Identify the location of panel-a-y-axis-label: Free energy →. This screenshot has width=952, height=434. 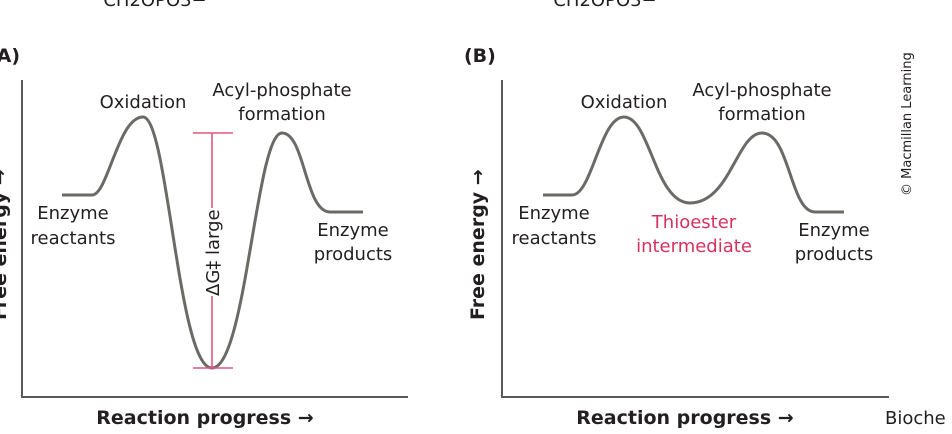
(5, 244).